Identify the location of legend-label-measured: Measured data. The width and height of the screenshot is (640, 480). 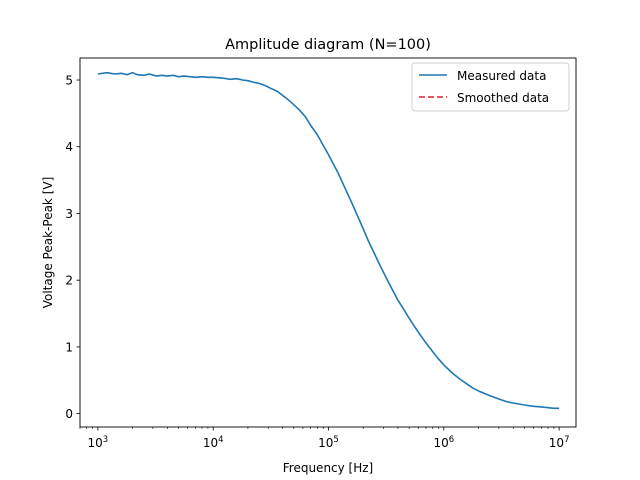
(501, 76).